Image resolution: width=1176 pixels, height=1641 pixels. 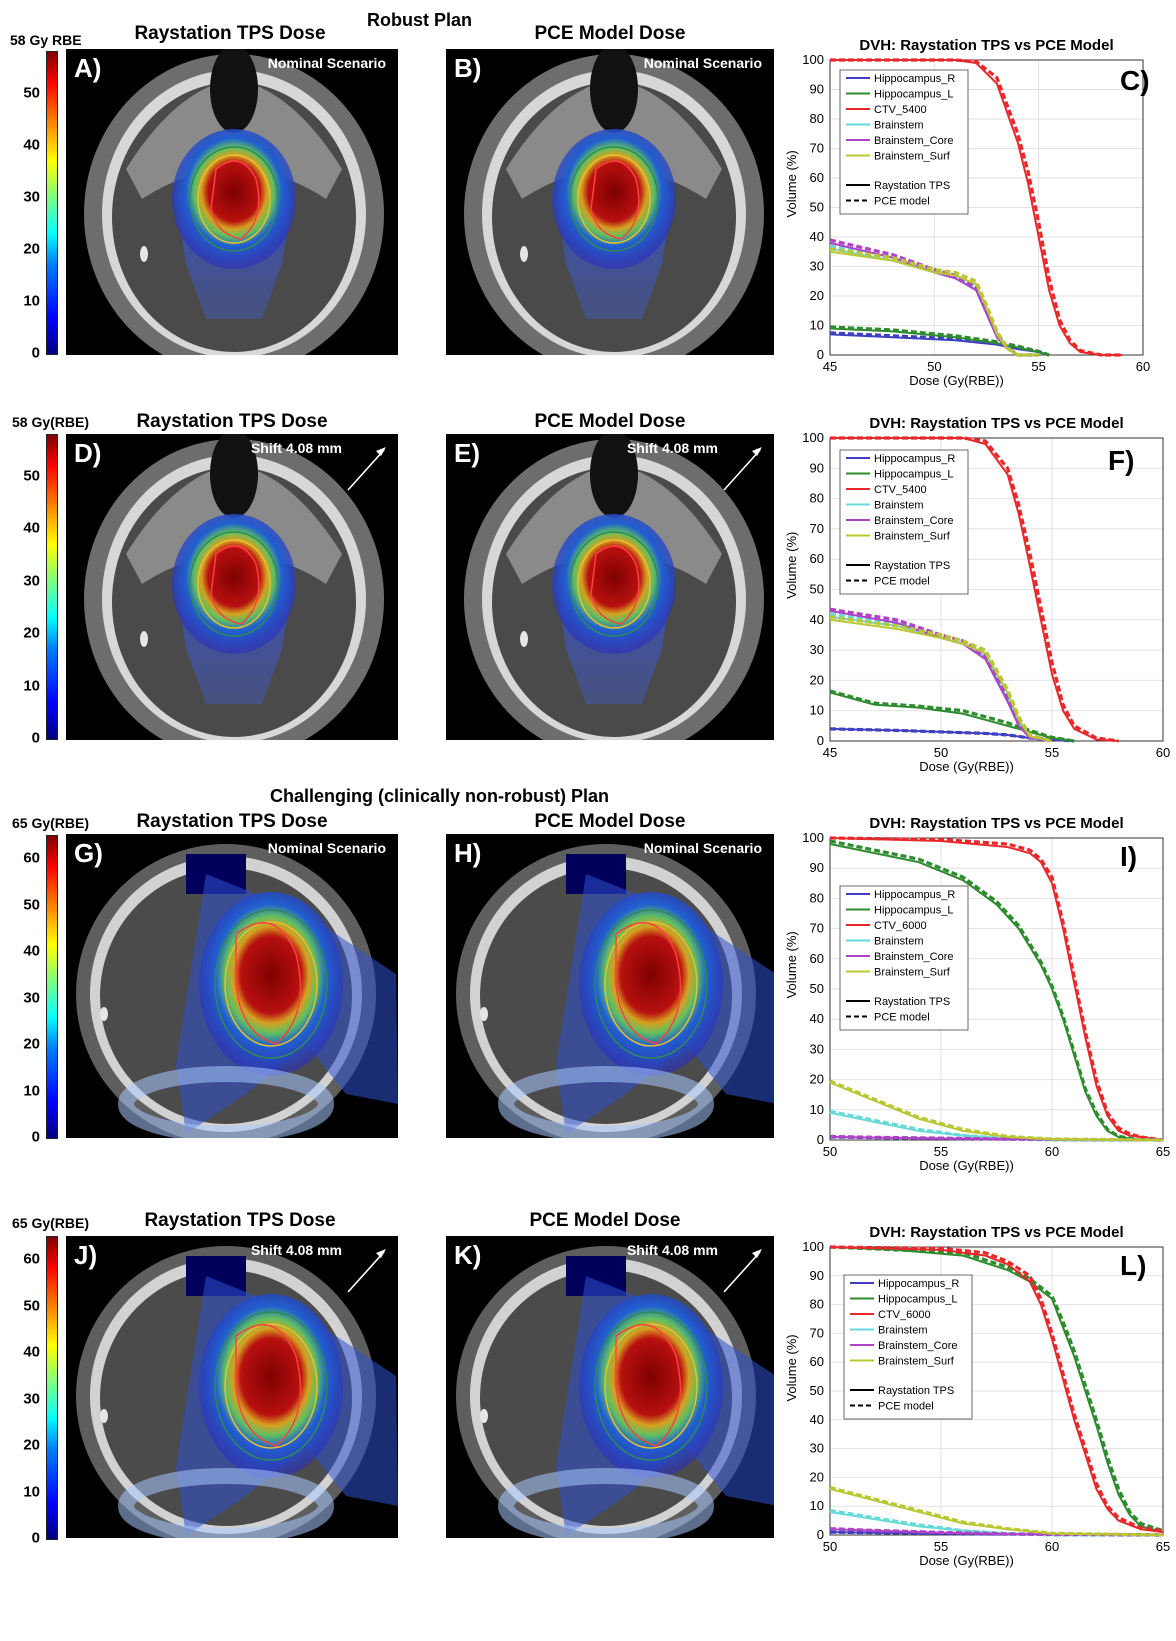 I want to click on panel-letter: G), so click(x=88, y=853).